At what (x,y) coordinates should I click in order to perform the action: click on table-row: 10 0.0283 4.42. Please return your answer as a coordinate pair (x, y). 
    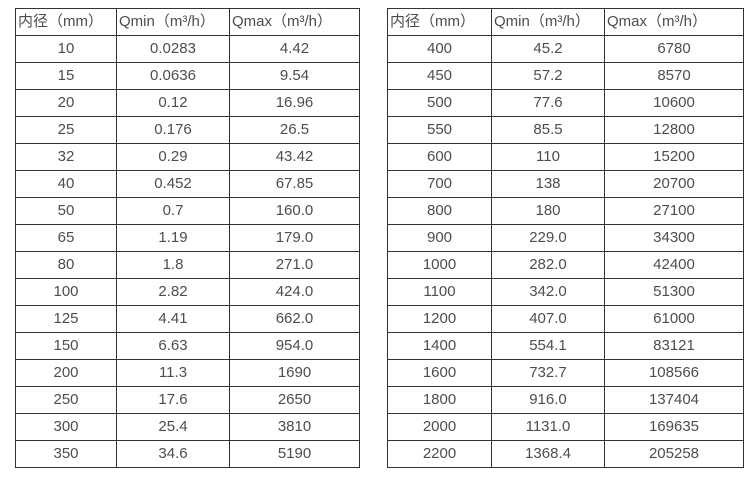
    Looking at the image, I should click on (187, 49).